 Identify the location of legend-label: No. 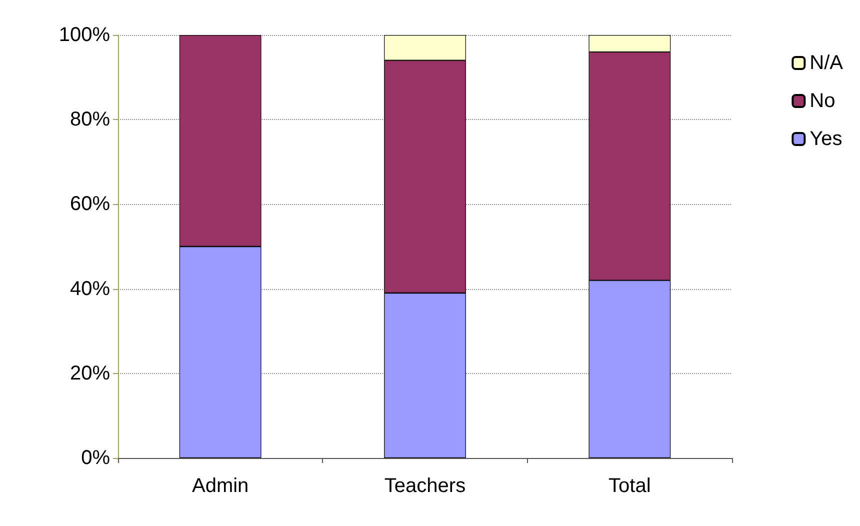
(823, 101).